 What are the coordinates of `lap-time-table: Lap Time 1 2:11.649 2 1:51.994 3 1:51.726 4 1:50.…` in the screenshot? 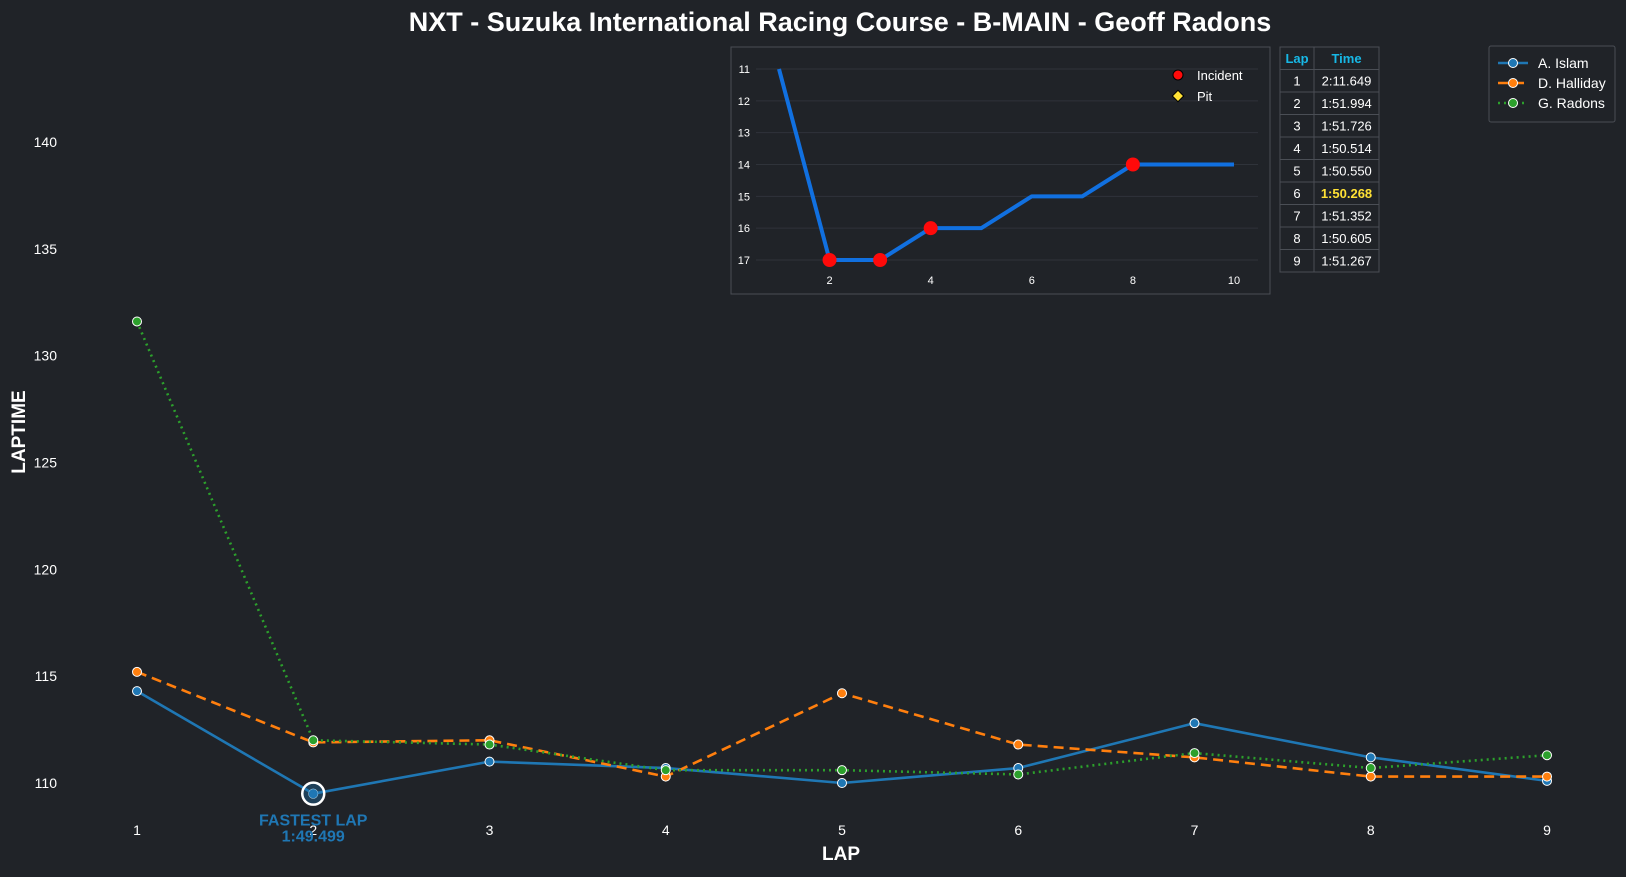 It's located at (1329, 159).